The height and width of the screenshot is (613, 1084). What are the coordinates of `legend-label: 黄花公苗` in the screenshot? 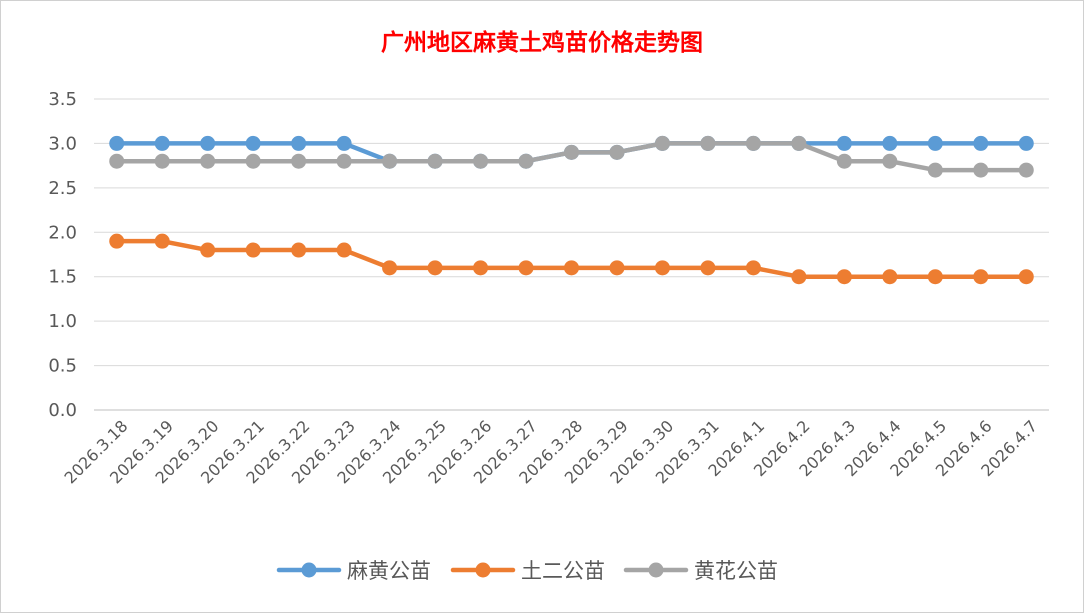 It's located at (736, 571).